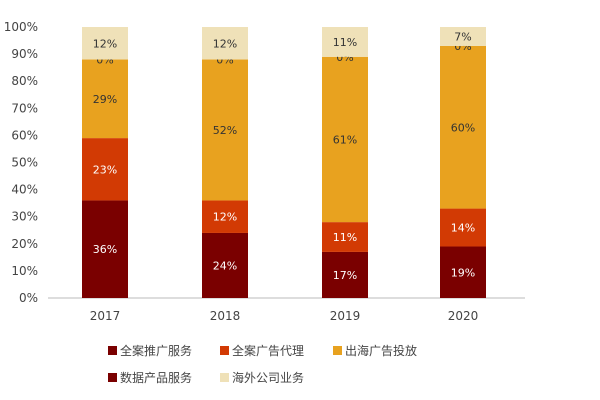 The width and height of the screenshot is (600, 400). What do you see at coordinates (225, 316) in the screenshot?
I see `x-tick-label: 2018` at bounding box center [225, 316].